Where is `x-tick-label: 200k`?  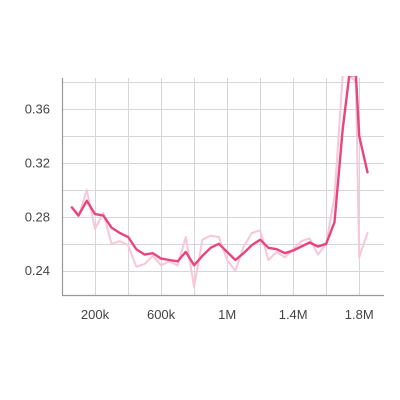 x-tick-label: 200k is located at coordinates (95, 314).